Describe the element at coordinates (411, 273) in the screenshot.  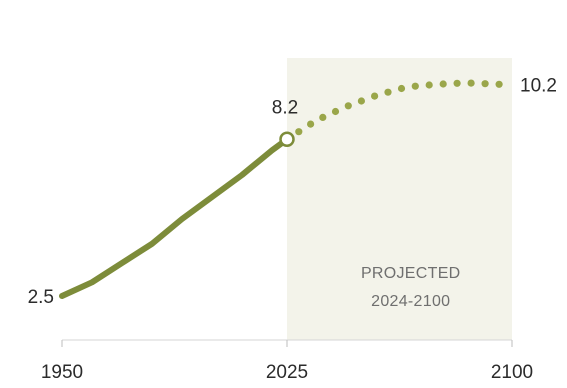
I see `projected-label: PROJECTED` at that location.